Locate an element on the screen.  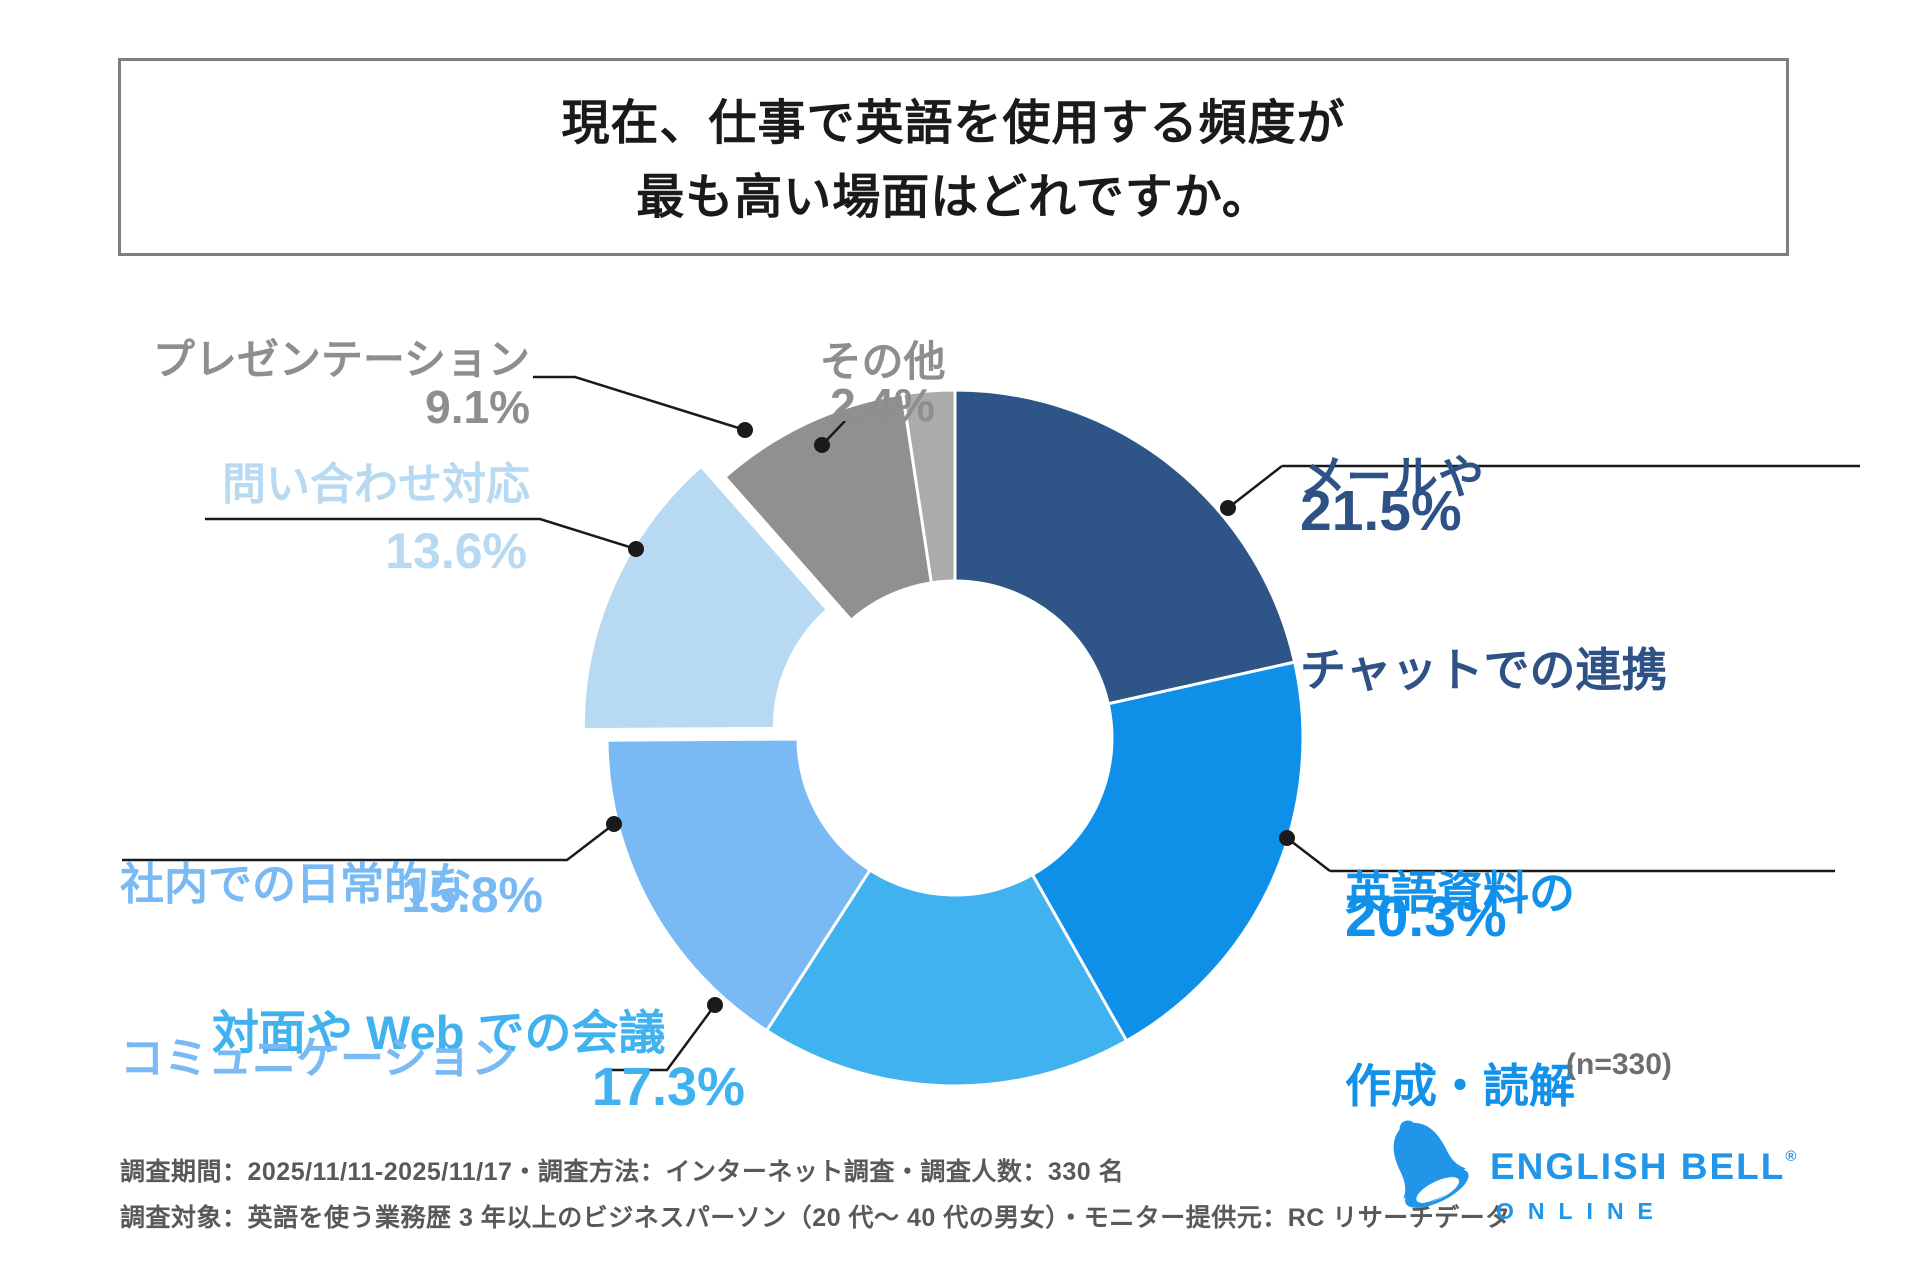
page-title-line2: 最も高い場面はどれですか。 is located at coordinates (953, 198).